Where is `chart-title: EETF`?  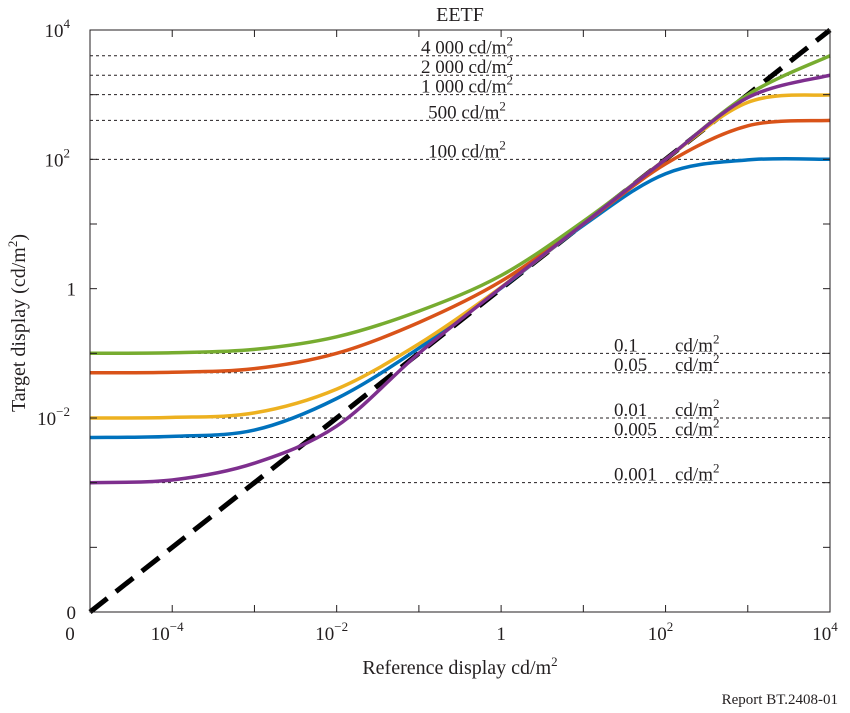 chart-title: EETF is located at coordinates (460, 15).